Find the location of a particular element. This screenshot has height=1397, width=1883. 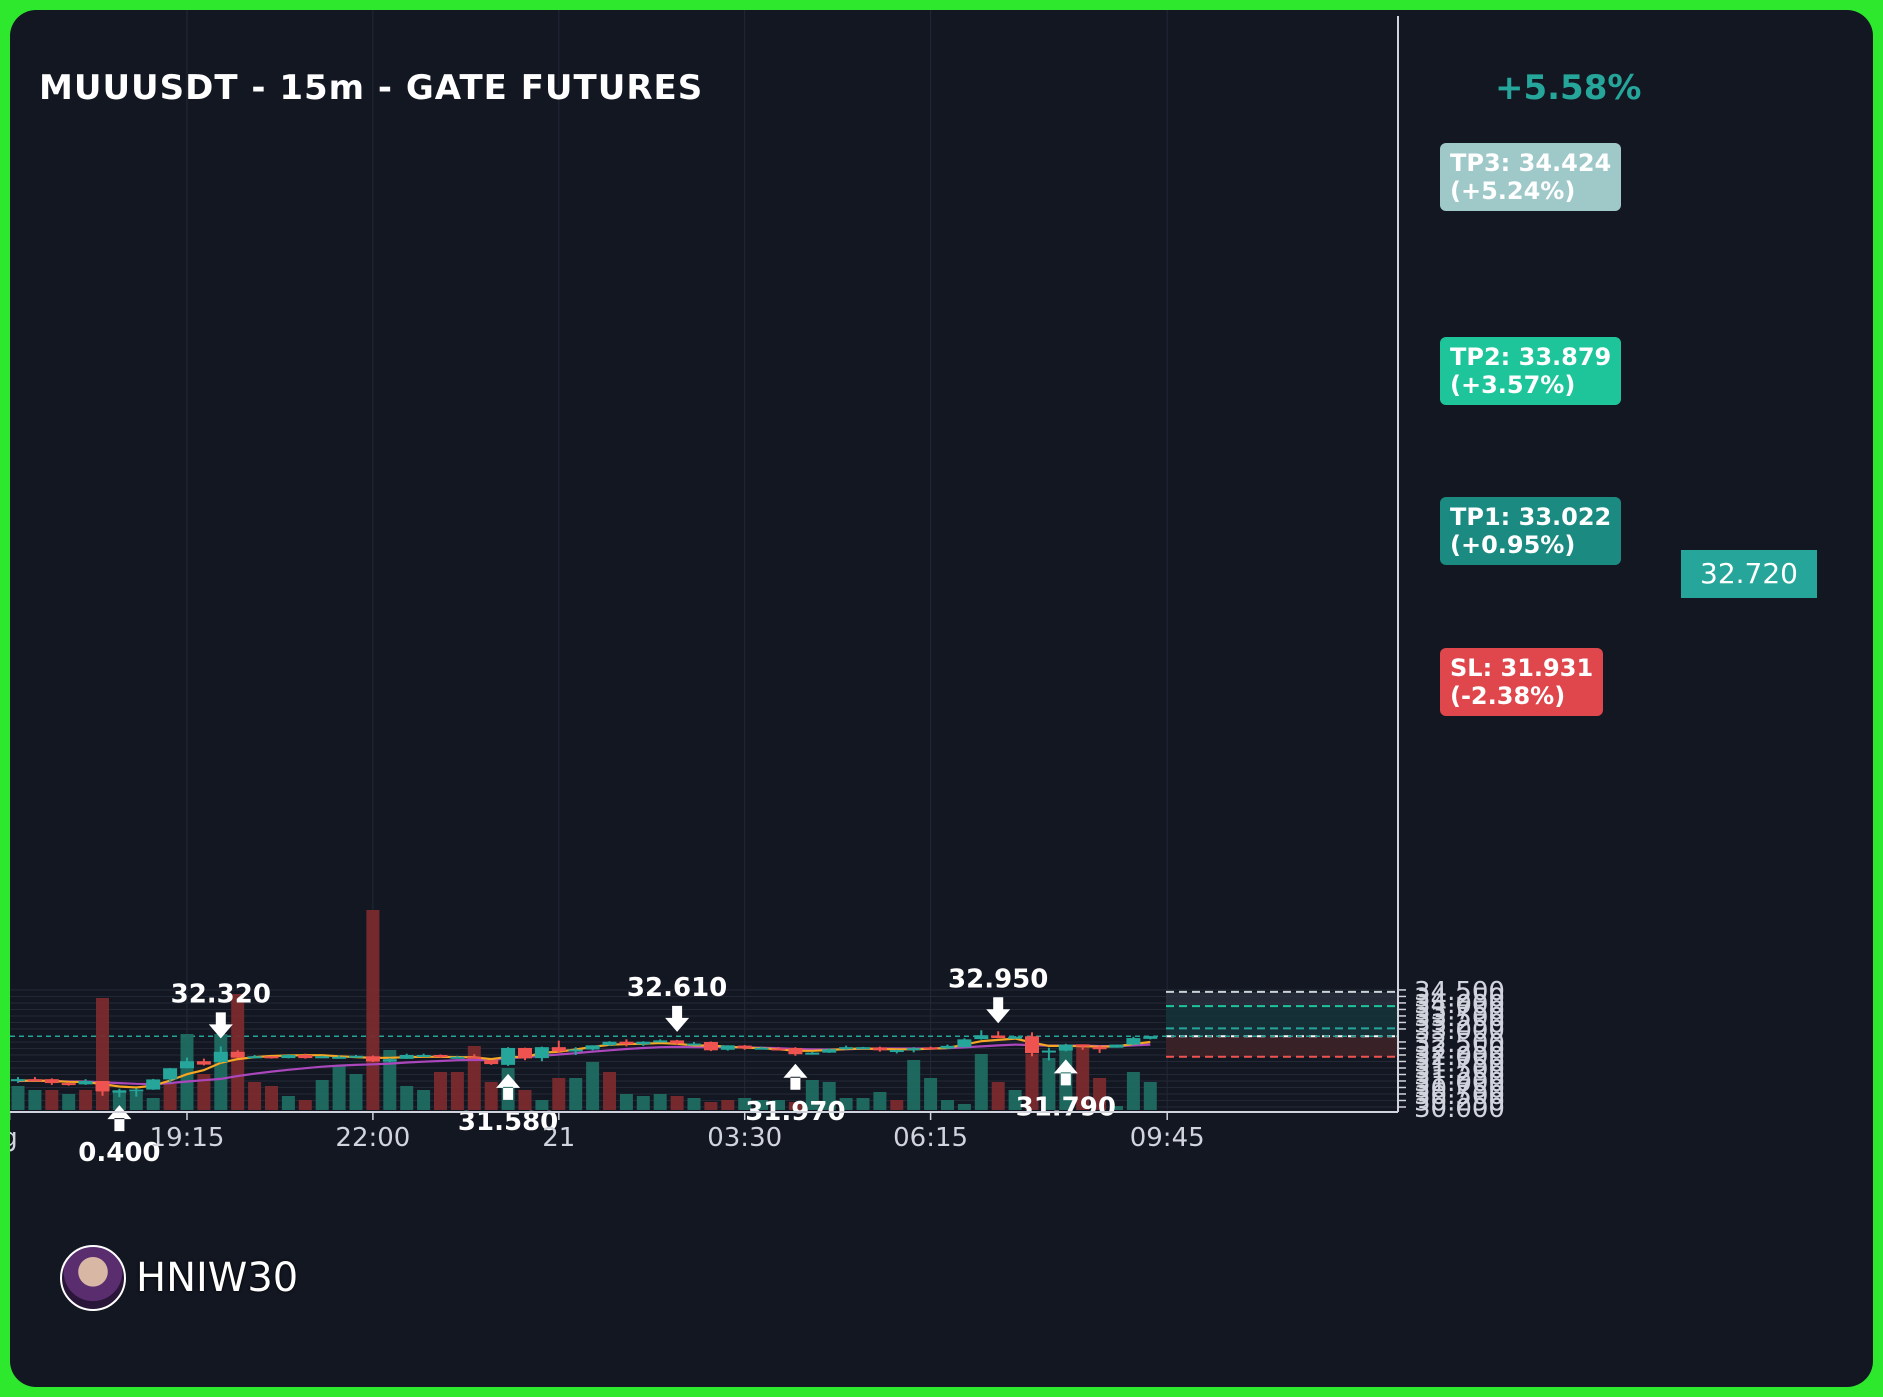

tp2-zone is located at coordinates (1282, 1017).